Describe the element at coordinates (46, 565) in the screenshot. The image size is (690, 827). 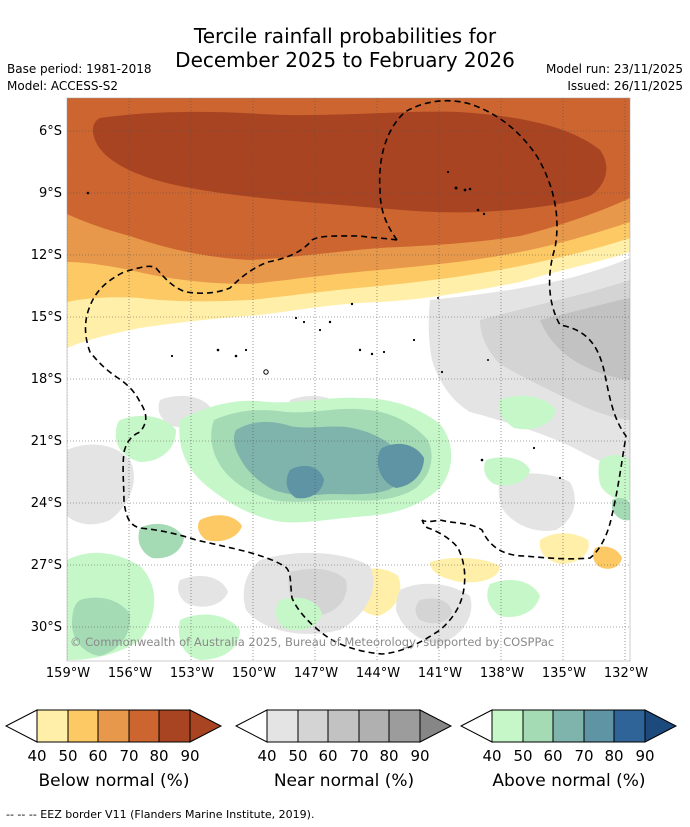
I see `lat-label-27s: 27°S` at that location.